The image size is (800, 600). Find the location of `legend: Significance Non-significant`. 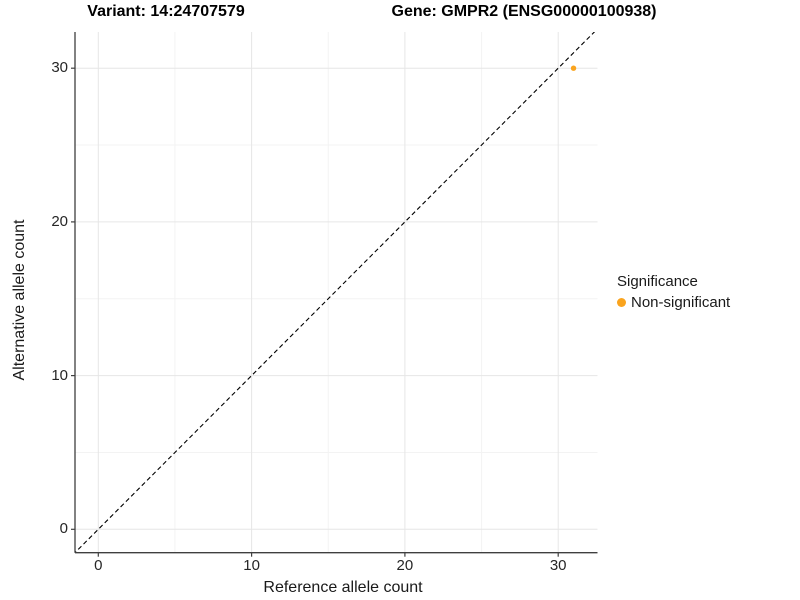

legend: Significance Non-significant is located at coordinates (673, 292).